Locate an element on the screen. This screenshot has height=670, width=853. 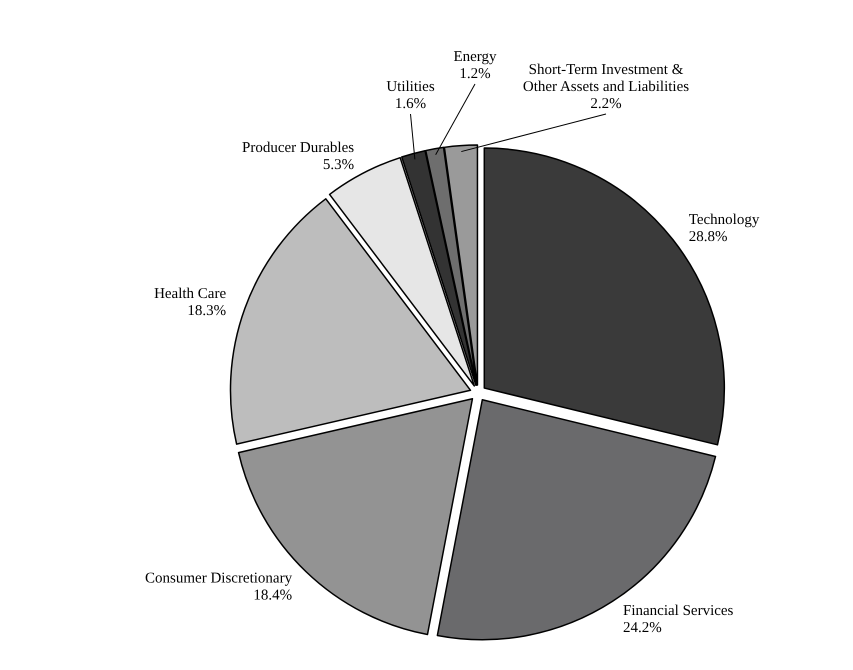
data-label: 28.8% is located at coordinates (708, 236).